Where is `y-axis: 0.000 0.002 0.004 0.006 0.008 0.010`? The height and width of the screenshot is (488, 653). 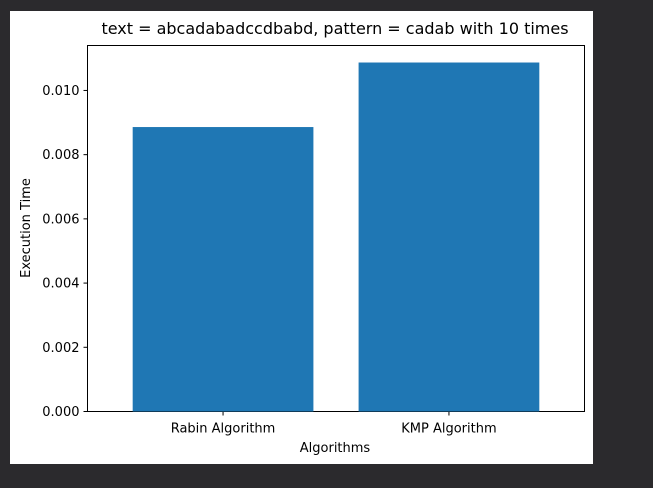
y-axis: 0.000 0.002 0.004 0.006 0.008 0.010 is located at coordinates (65, 252).